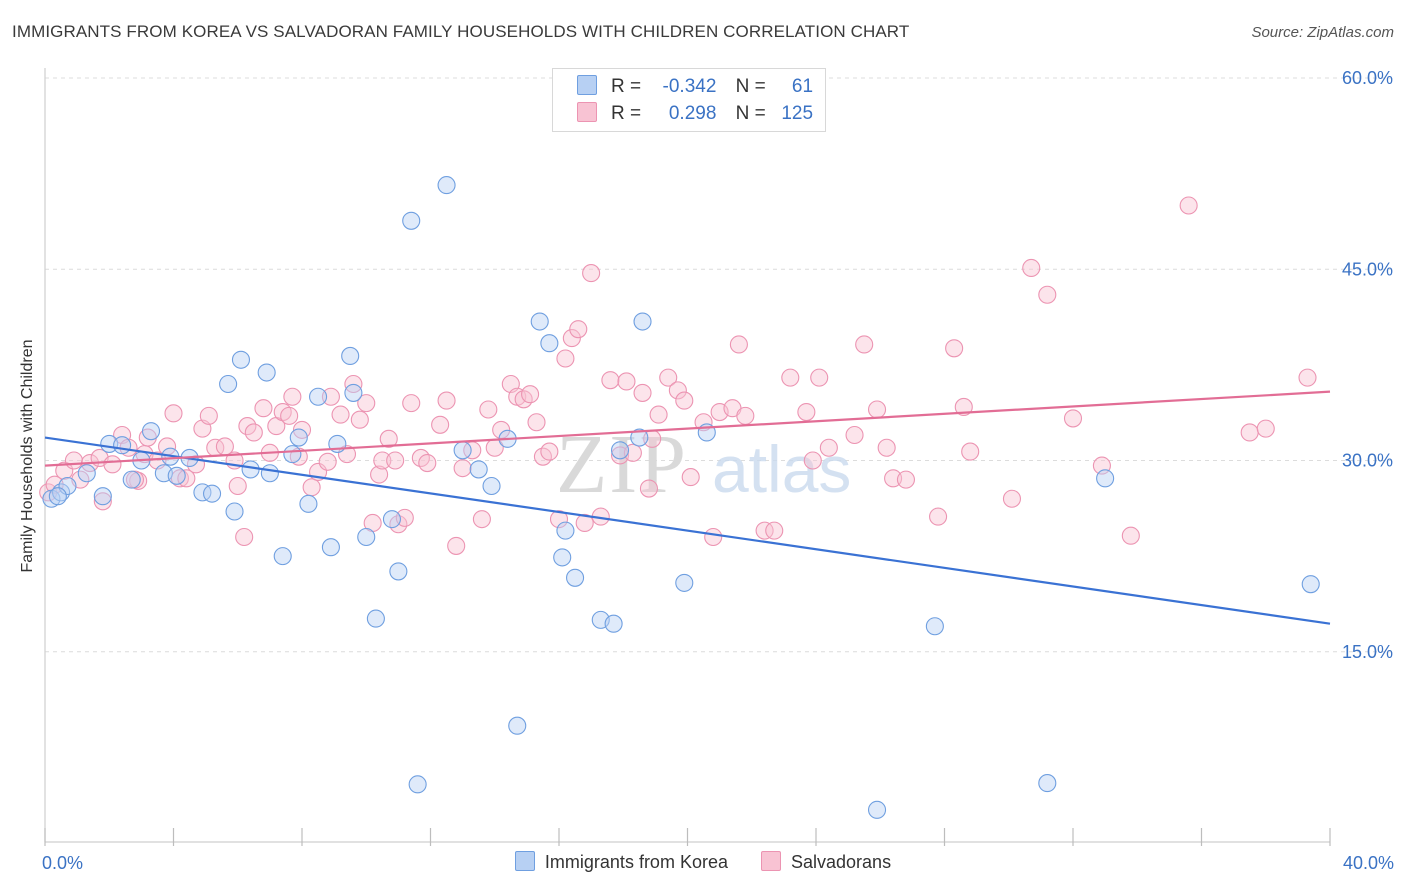 The image size is (1406, 892). Describe the element at coordinates (802, 86) in the screenshot. I see `n-value-korea: 61` at that location.